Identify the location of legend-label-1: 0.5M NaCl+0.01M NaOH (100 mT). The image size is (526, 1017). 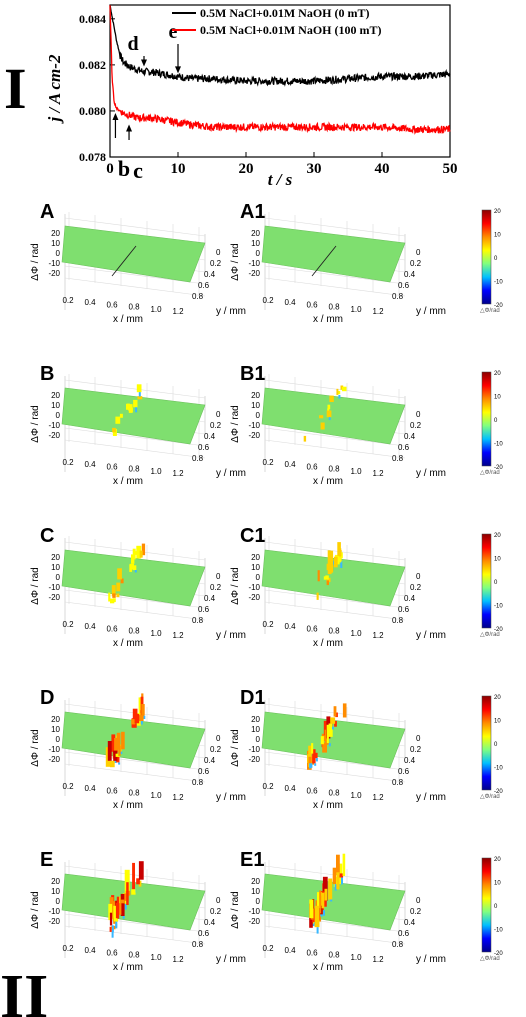
(290, 30).